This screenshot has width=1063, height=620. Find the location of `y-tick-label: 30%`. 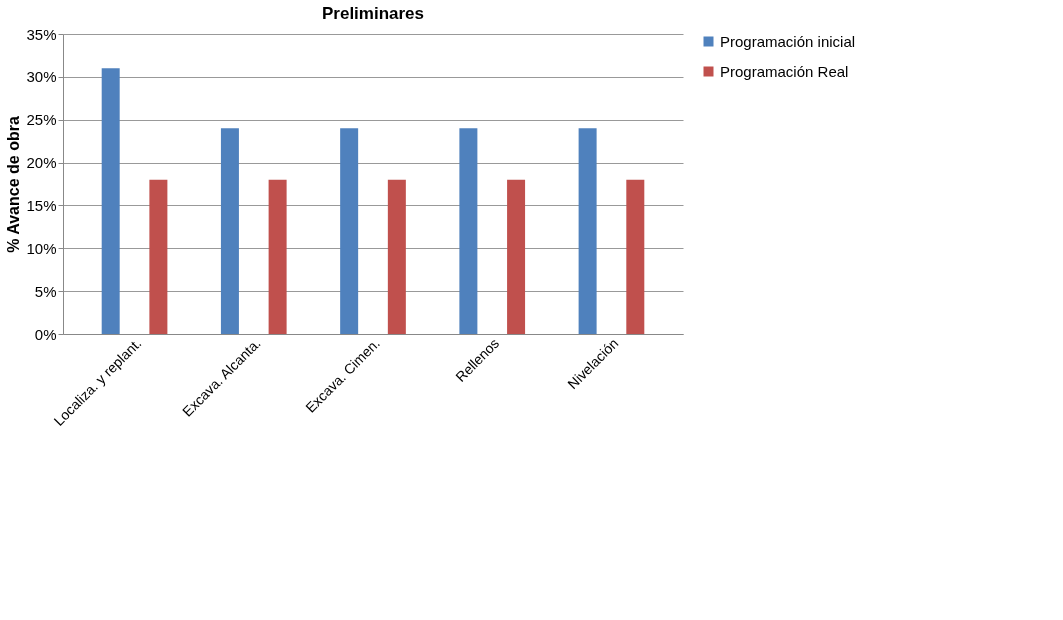

y-tick-label: 30% is located at coordinates (41, 77).